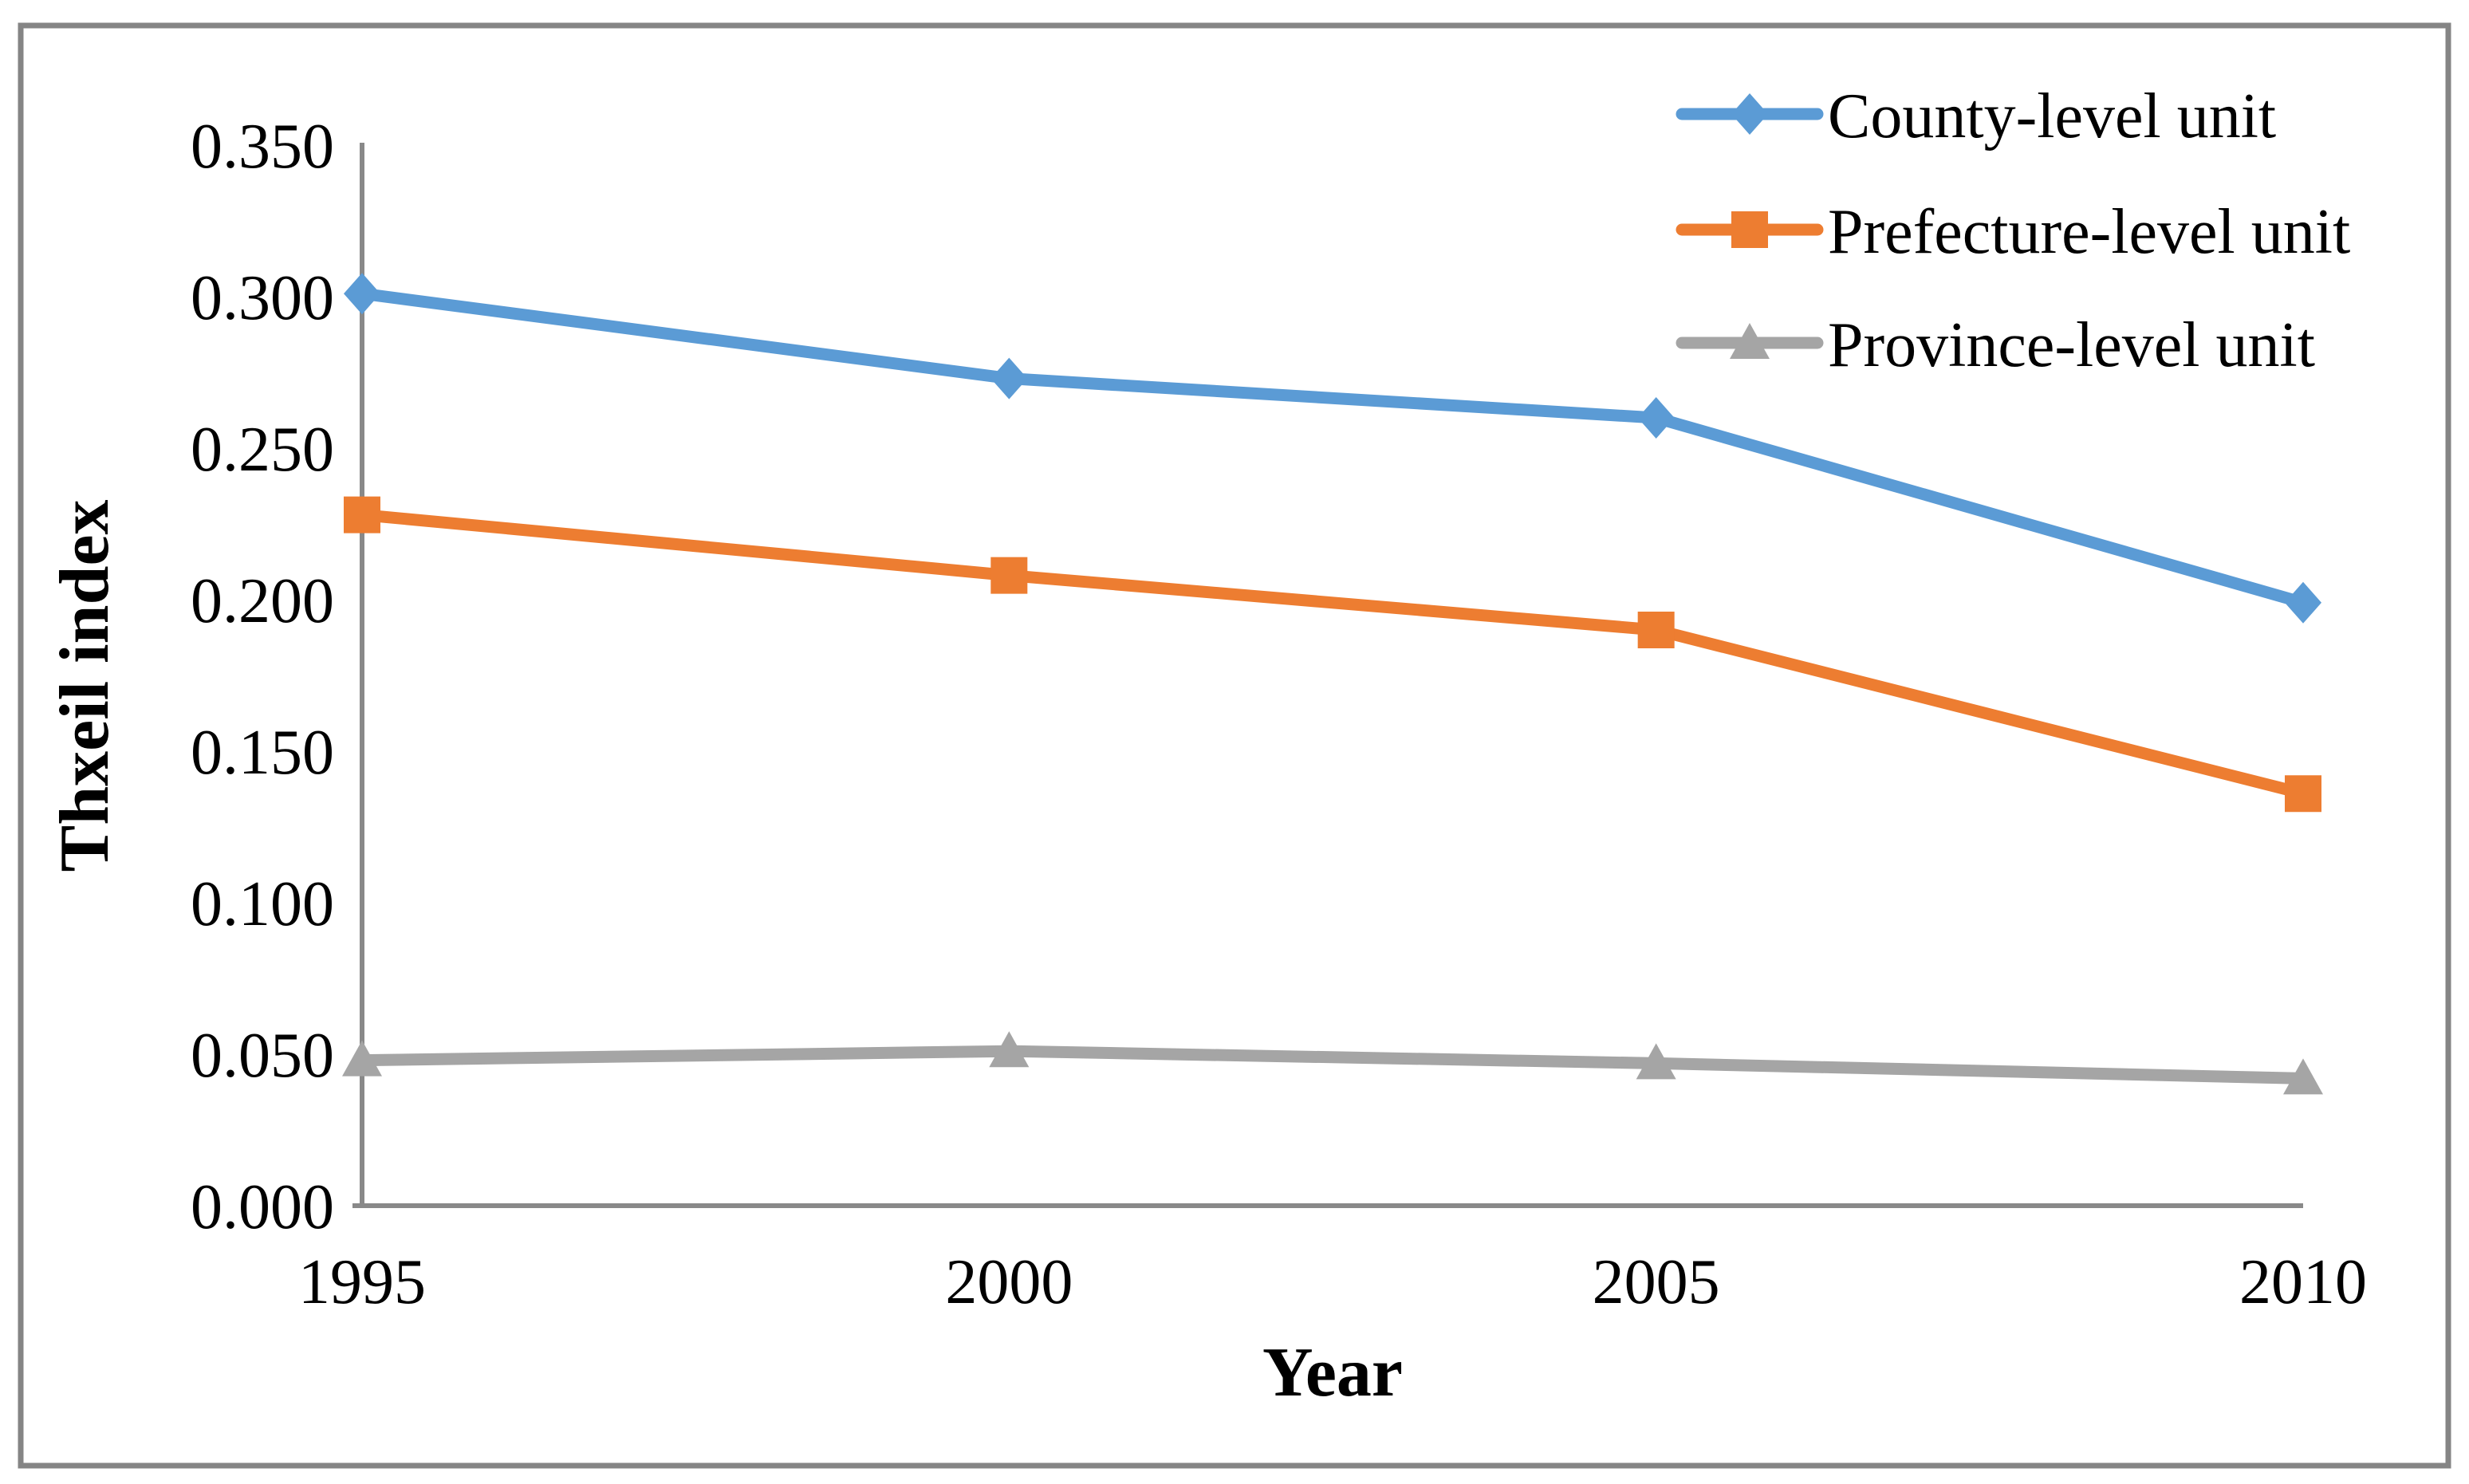 The height and width of the screenshot is (1484, 2469). Describe the element at coordinates (2052, 116) in the screenshot. I see `legend-label: County-level unit` at that location.